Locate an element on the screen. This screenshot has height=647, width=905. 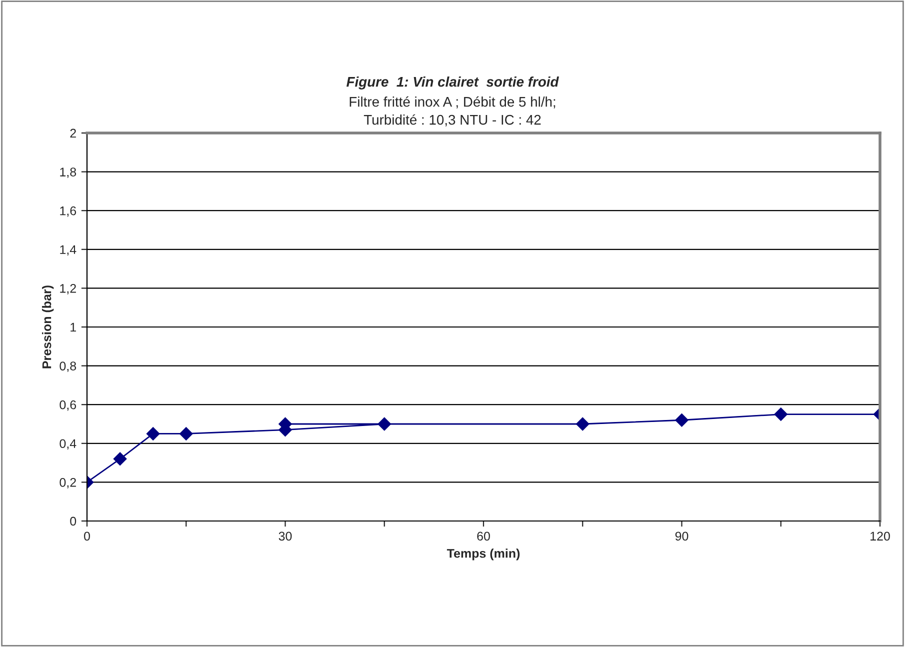
x-tick-label: 0 is located at coordinates (87, 536).